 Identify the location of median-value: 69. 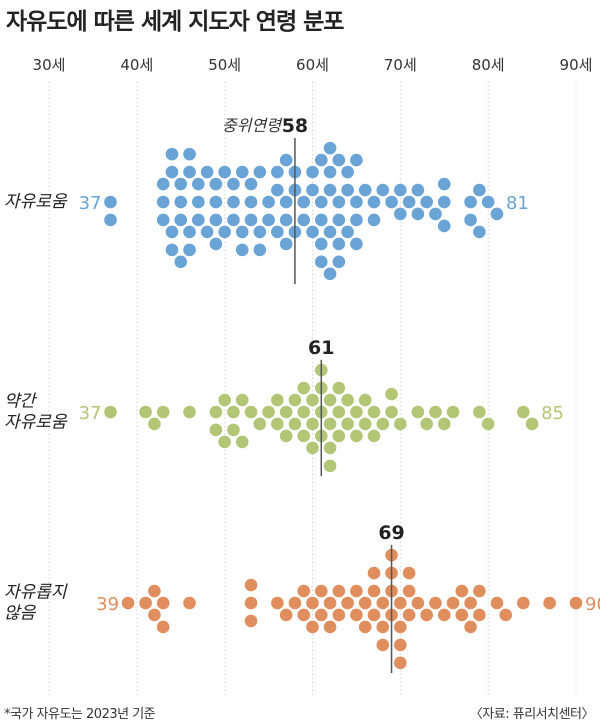
(391, 533).